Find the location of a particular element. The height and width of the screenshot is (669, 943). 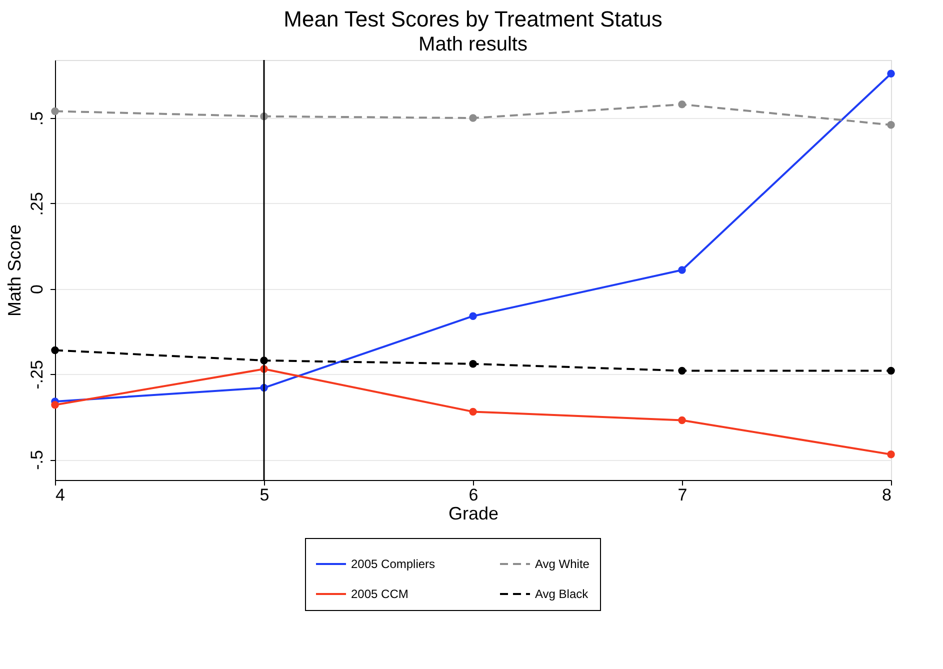

legend-label: 2005 CCM is located at coordinates (379, 594).